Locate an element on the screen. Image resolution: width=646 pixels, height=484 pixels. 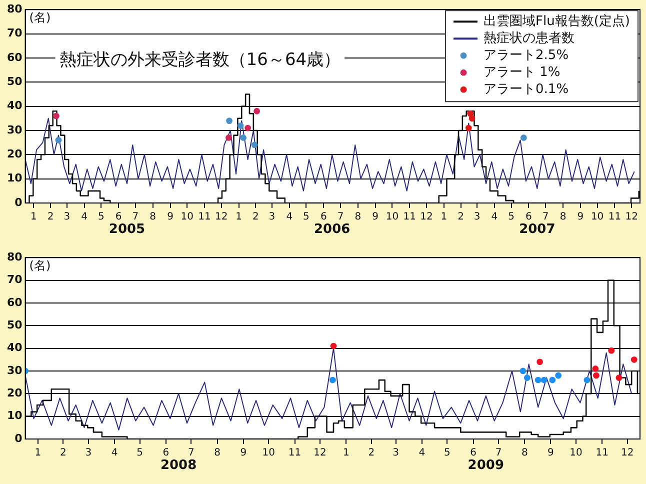
text: 2006 is located at coordinates (332, 229).